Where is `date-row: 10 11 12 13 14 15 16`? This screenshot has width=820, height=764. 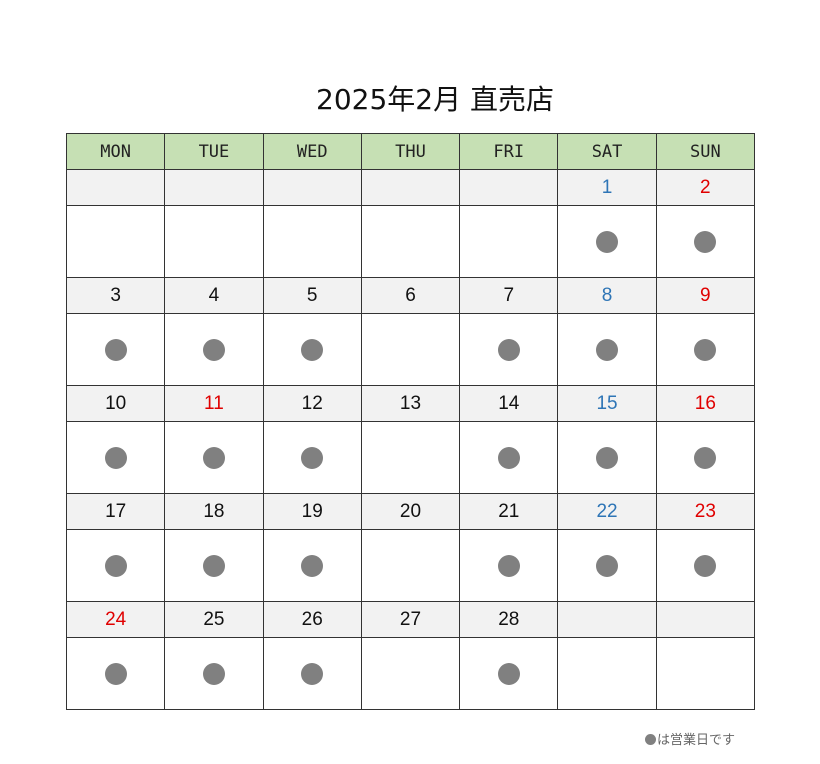
date-row: 10 11 12 13 14 15 16 is located at coordinates (410, 403).